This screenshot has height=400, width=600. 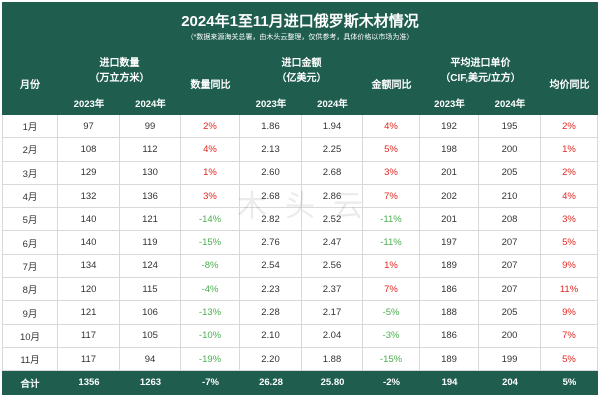 What do you see at coordinates (30, 359) in the screenshot?
I see `month-cell: 11月` at bounding box center [30, 359].